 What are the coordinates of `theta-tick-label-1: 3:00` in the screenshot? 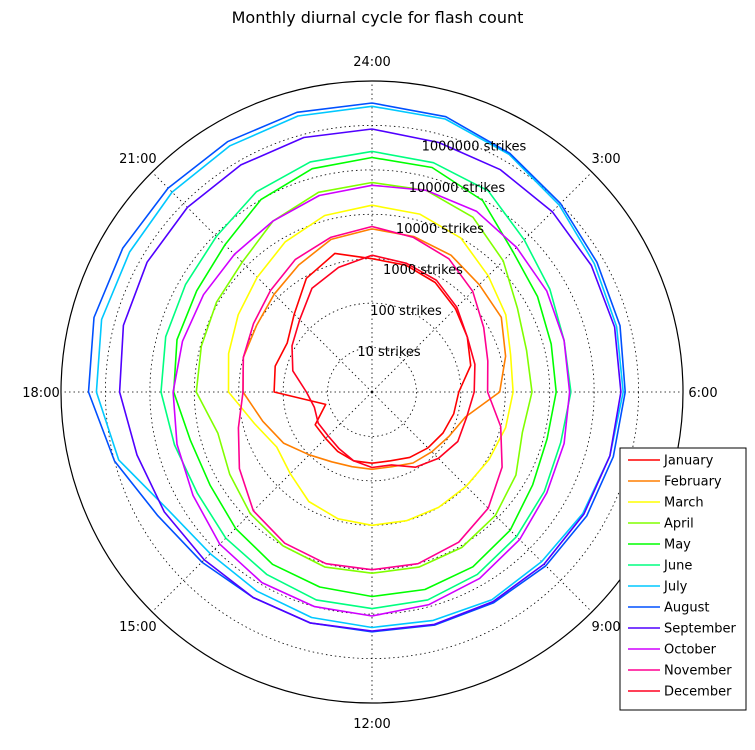 It's located at (605, 159).